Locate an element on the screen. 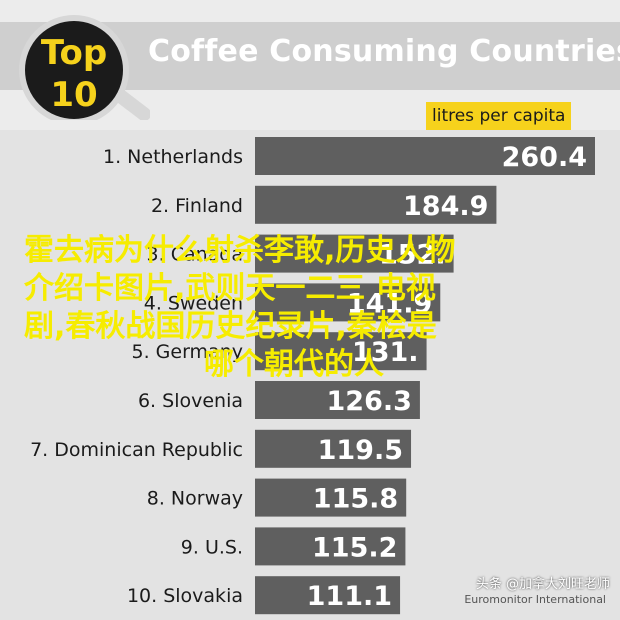 The height and width of the screenshot is (620, 620). logo-number-text: 10 is located at coordinates (73, 95).